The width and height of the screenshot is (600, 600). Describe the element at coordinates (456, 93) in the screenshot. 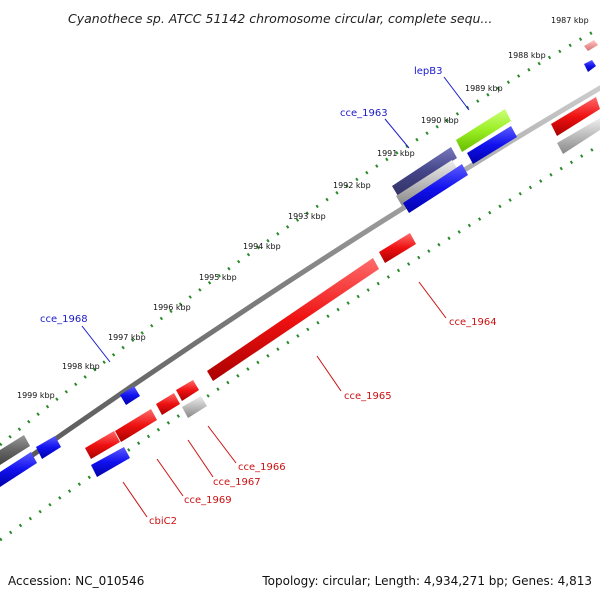

I see `leader-lepB3` at that location.